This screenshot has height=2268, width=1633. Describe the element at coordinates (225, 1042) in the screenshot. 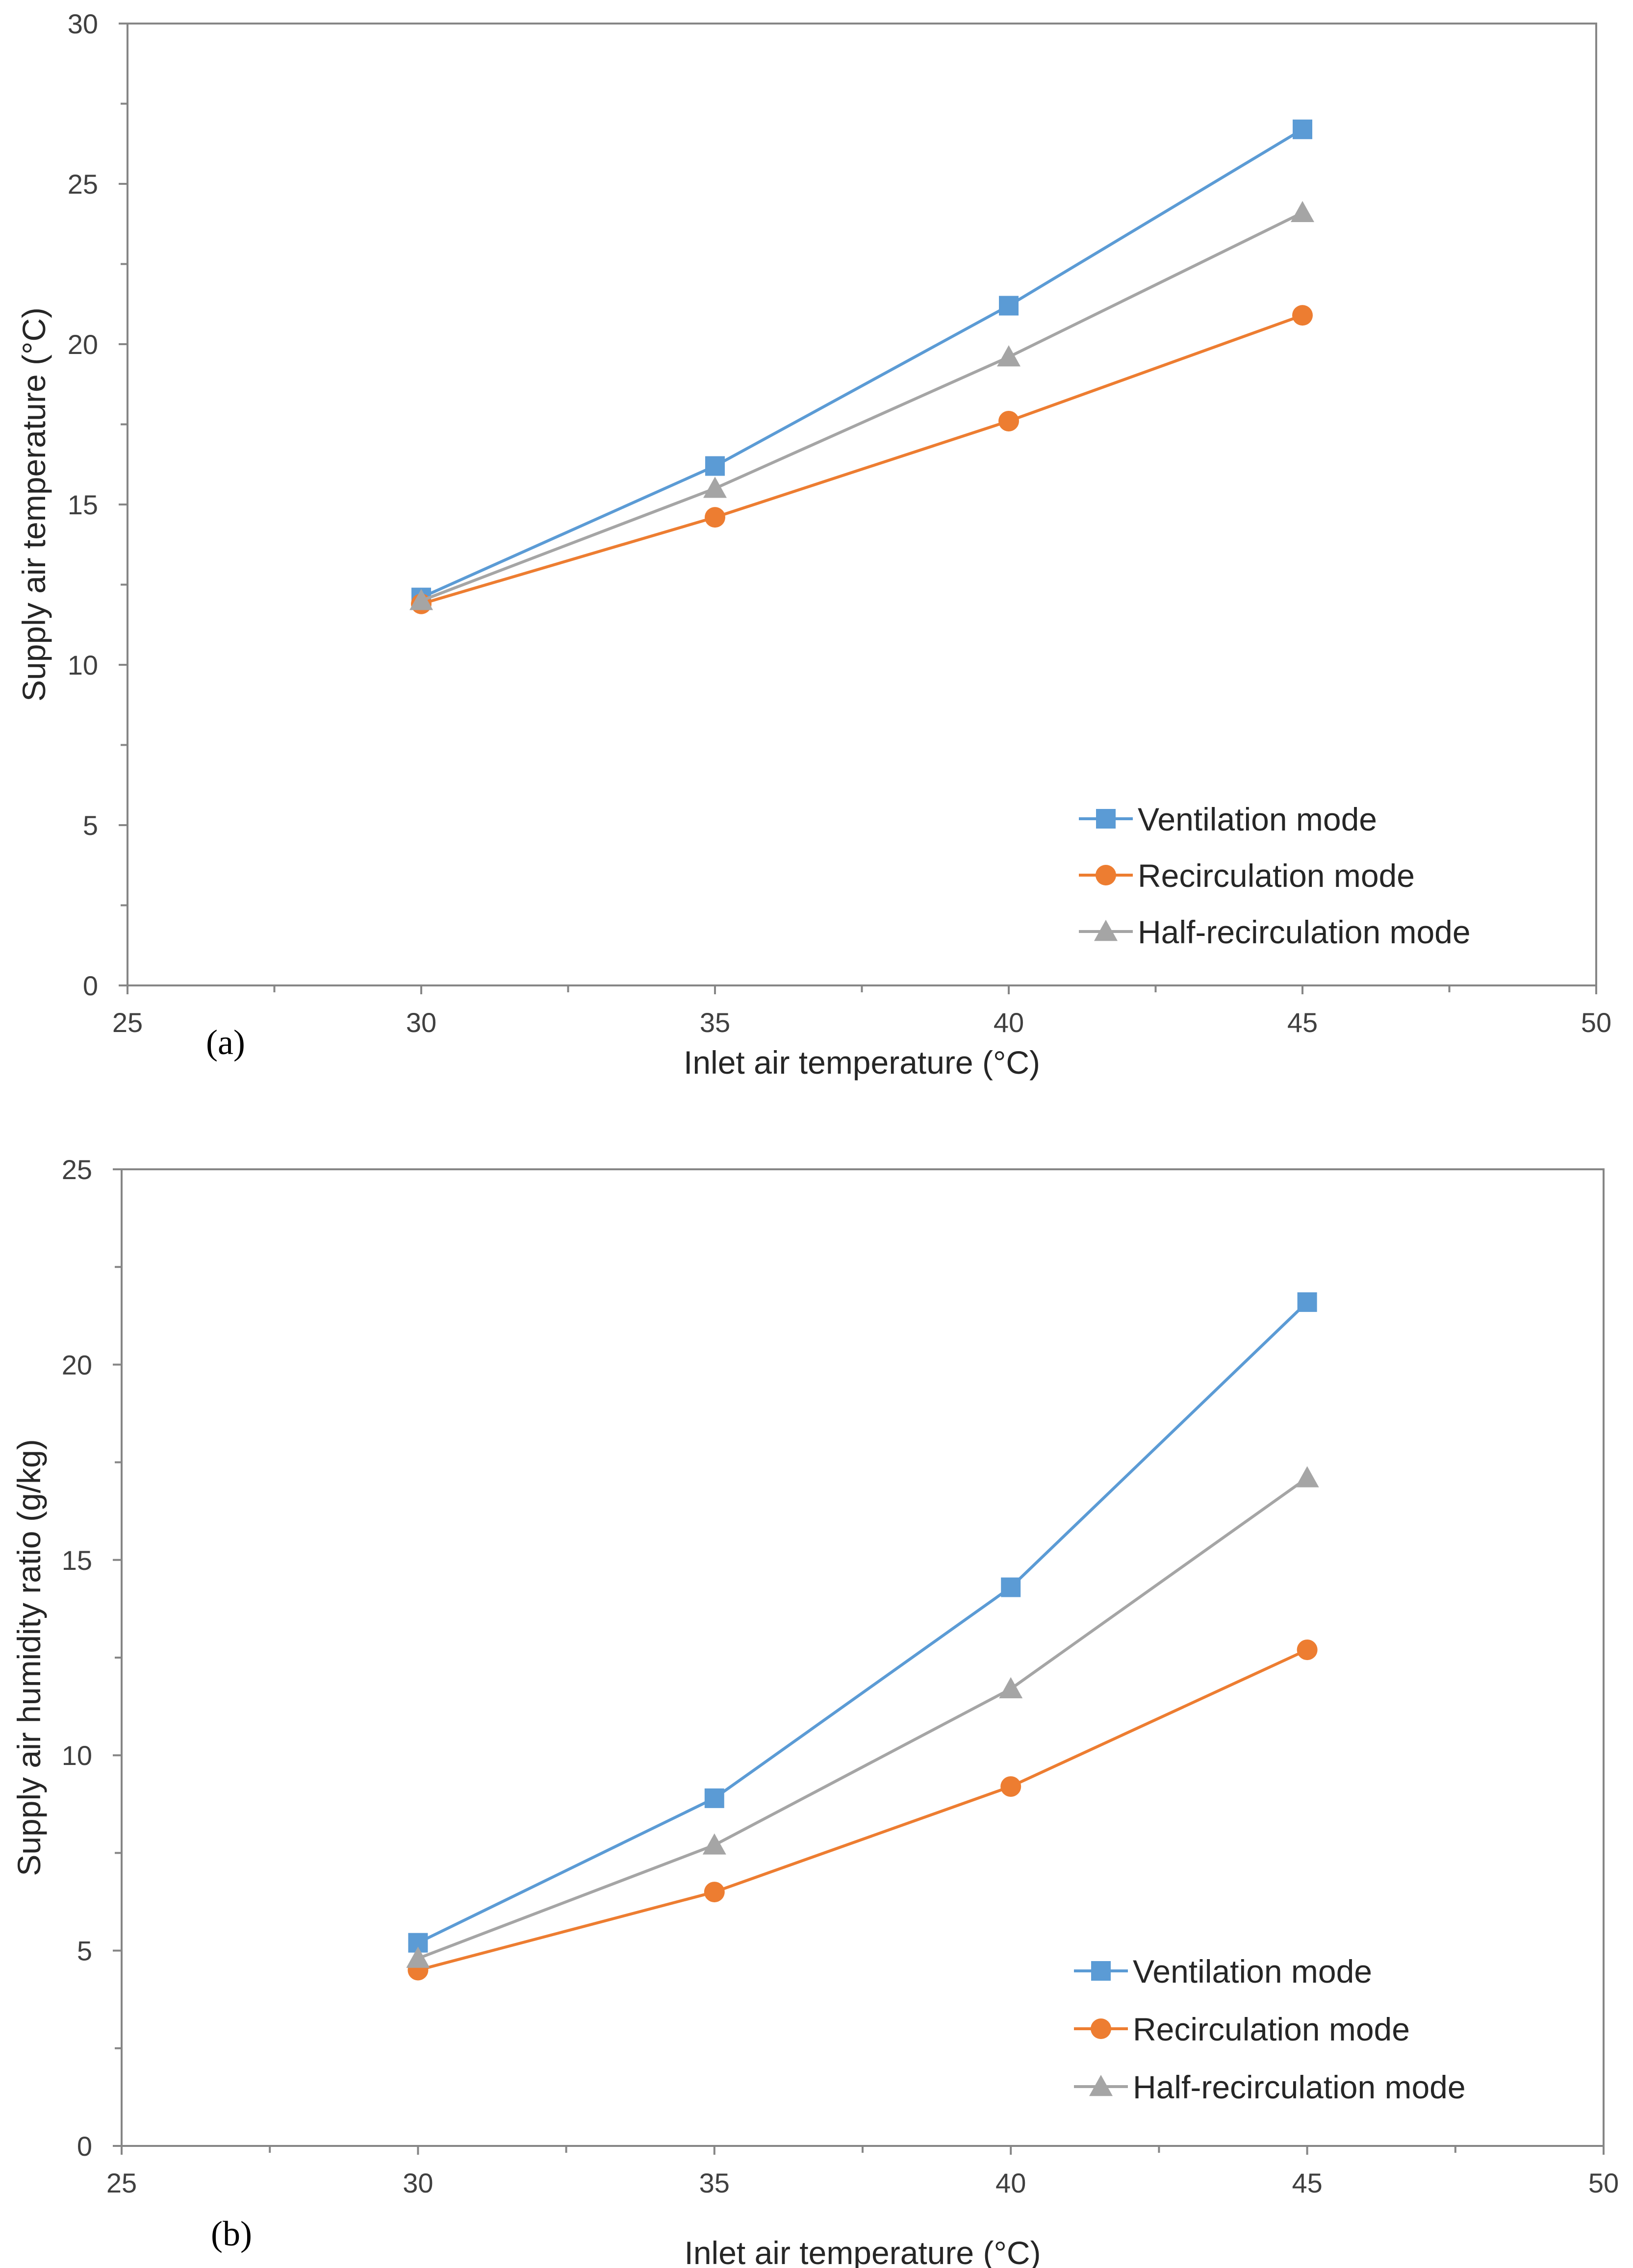

I see `panel-label: (a)` at that location.